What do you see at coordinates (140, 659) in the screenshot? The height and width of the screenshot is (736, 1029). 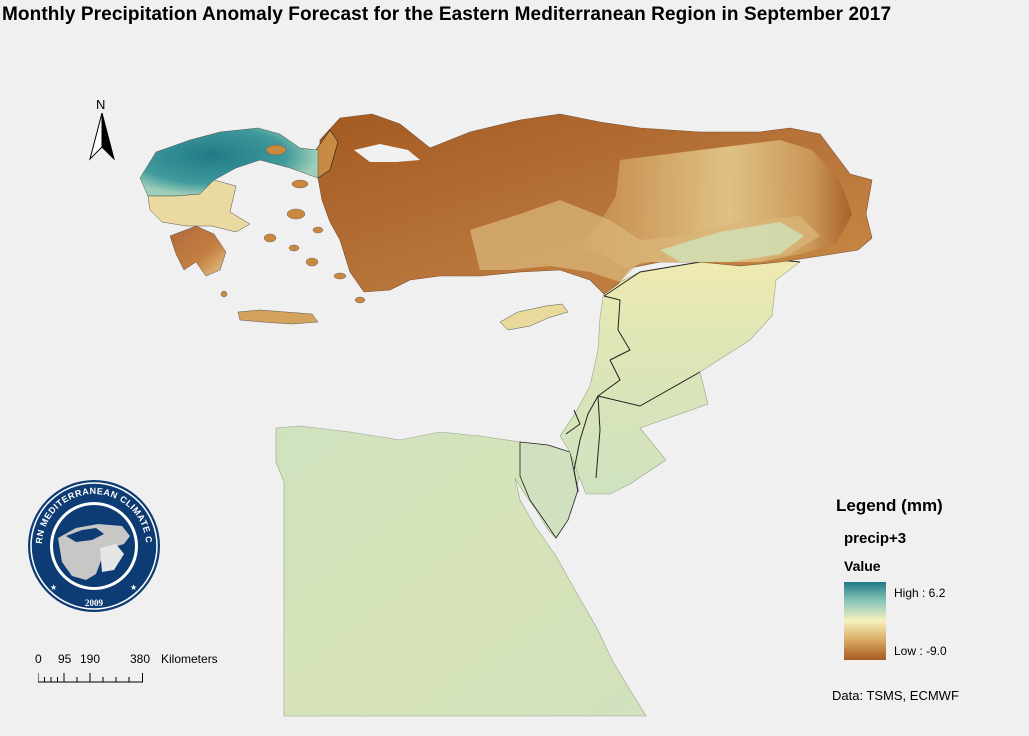 I see `scale-tick-380: 380` at bounding box center [140, 659].